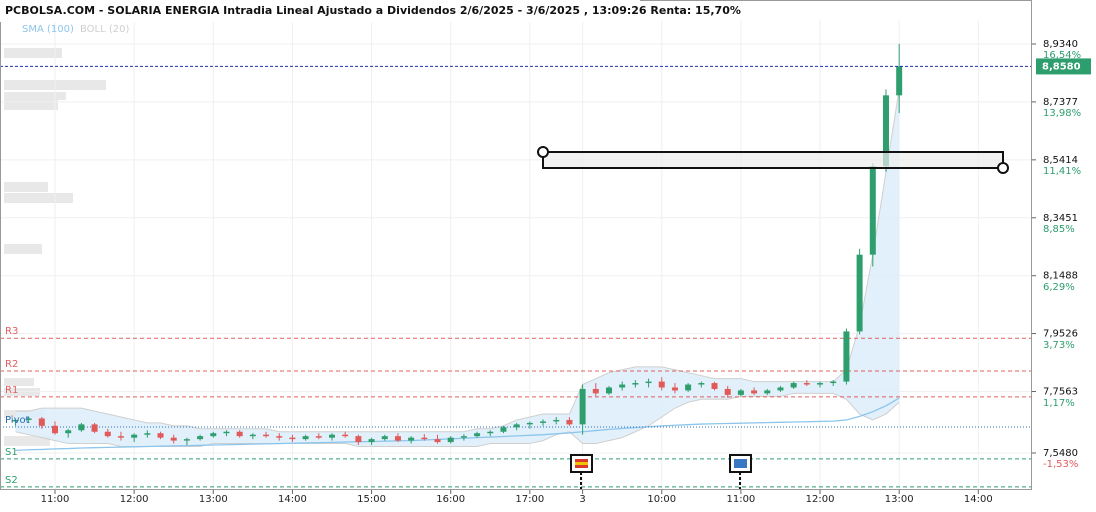 Image resolution: width=1096 pixels, height=512 pixels. What do you see at coordinates (1060, 160) in the screenshot?
I see `y-tick-label: 8,5414` at bounding box center [1060, 160].